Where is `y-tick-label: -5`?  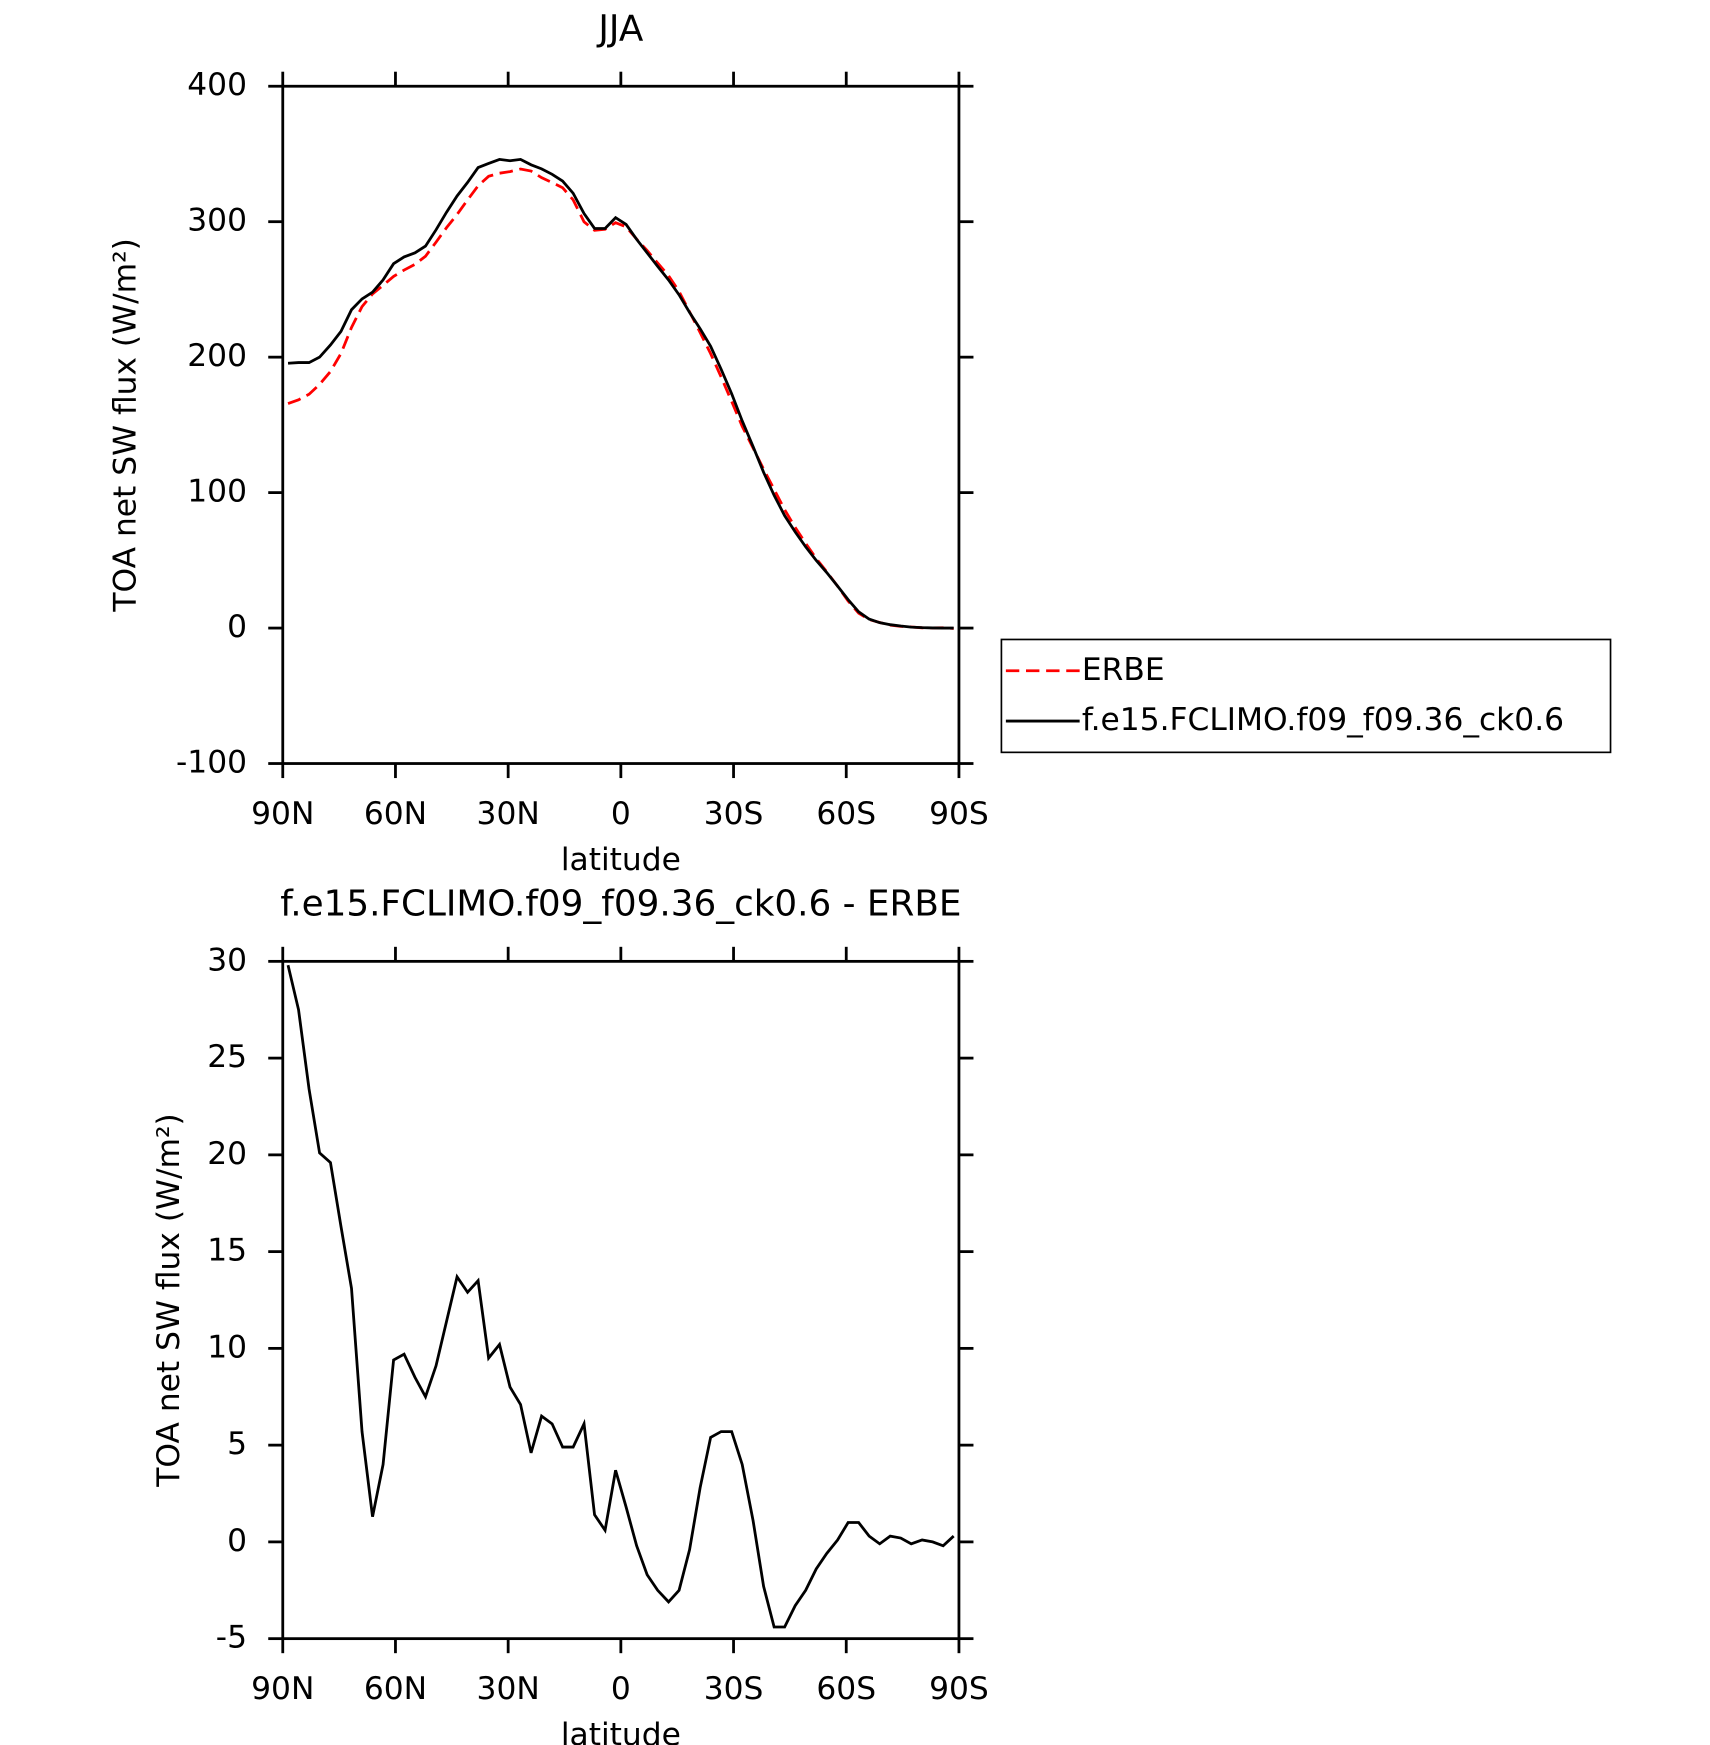
y-tick-label: -5 is located at coordinates (231, 1638).